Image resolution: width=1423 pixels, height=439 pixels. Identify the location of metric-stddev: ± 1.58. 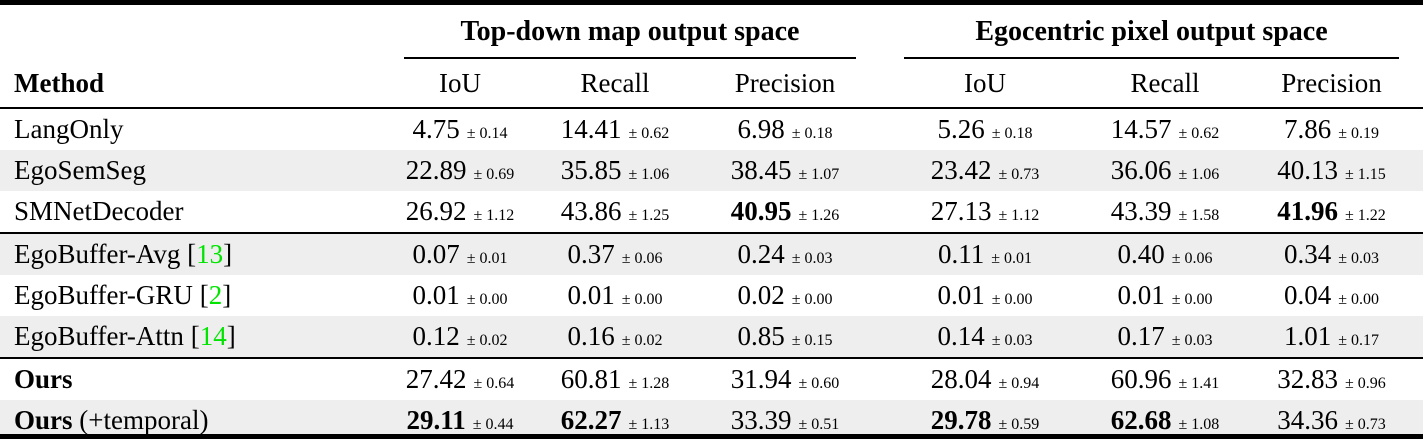
(1199, 215).